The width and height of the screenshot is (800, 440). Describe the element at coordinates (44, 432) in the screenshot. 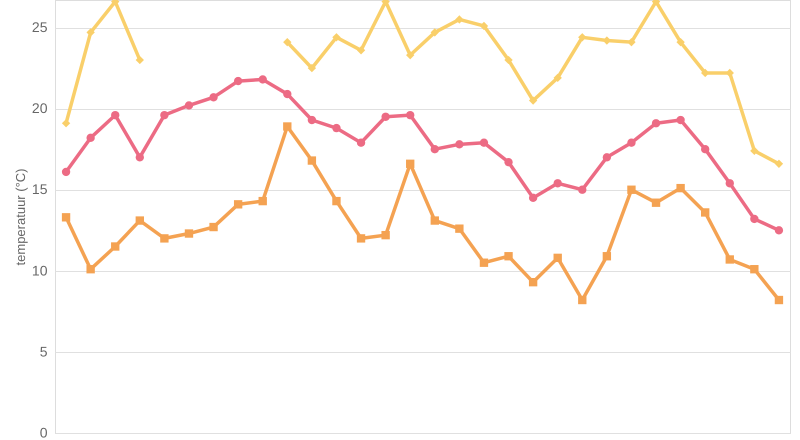

I see `y-tick-label: 0` at that location.